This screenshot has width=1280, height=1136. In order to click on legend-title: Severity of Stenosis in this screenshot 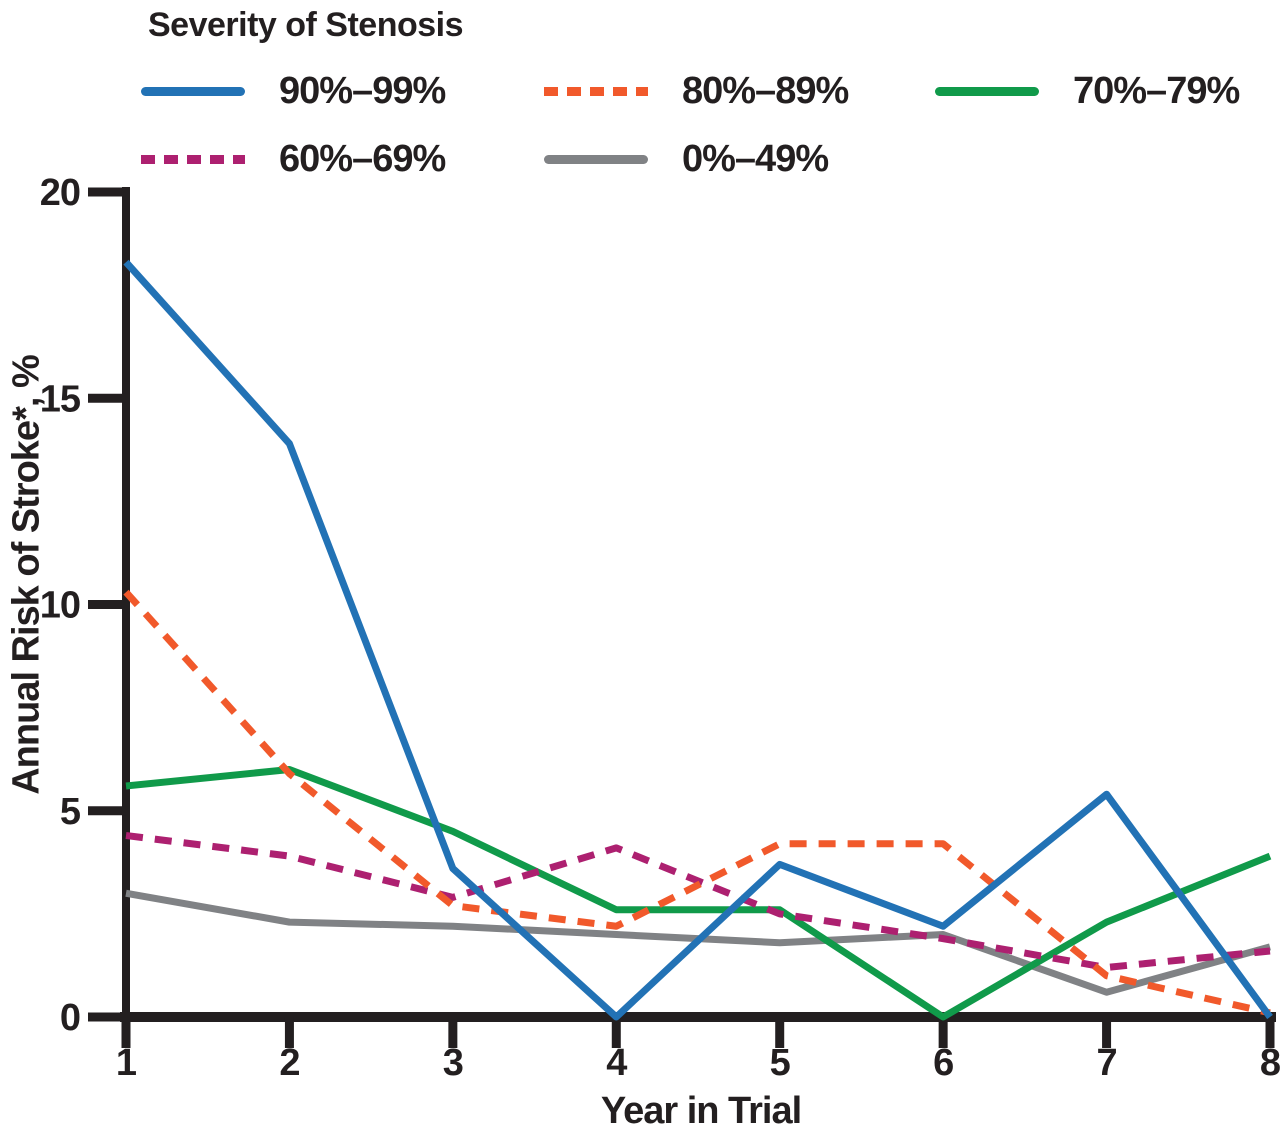, I will do `click(306, 25)`.